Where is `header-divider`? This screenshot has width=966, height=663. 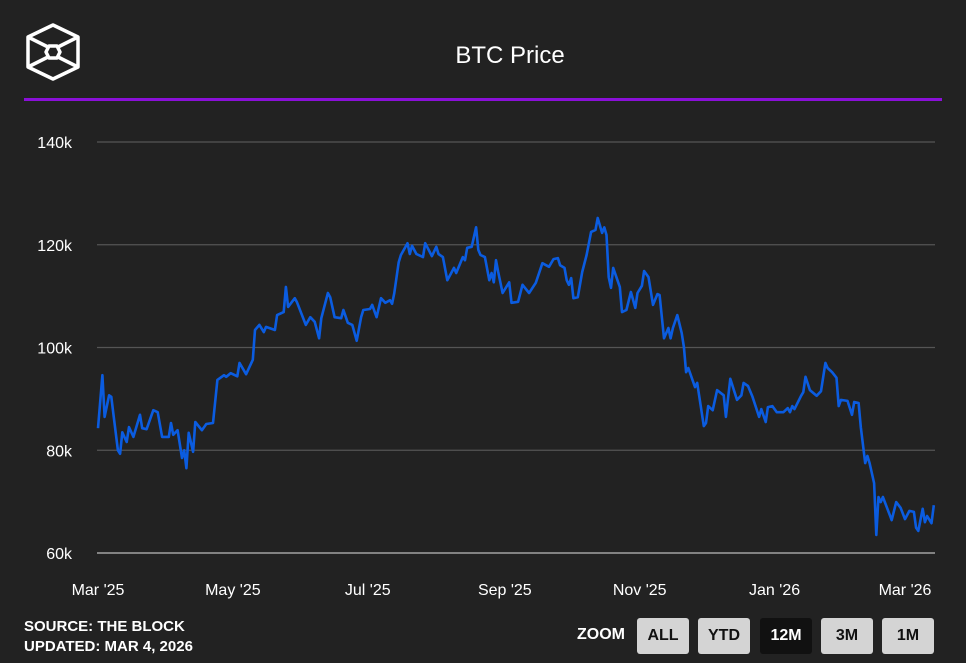
header-divider is located at coordinates (483, 99).